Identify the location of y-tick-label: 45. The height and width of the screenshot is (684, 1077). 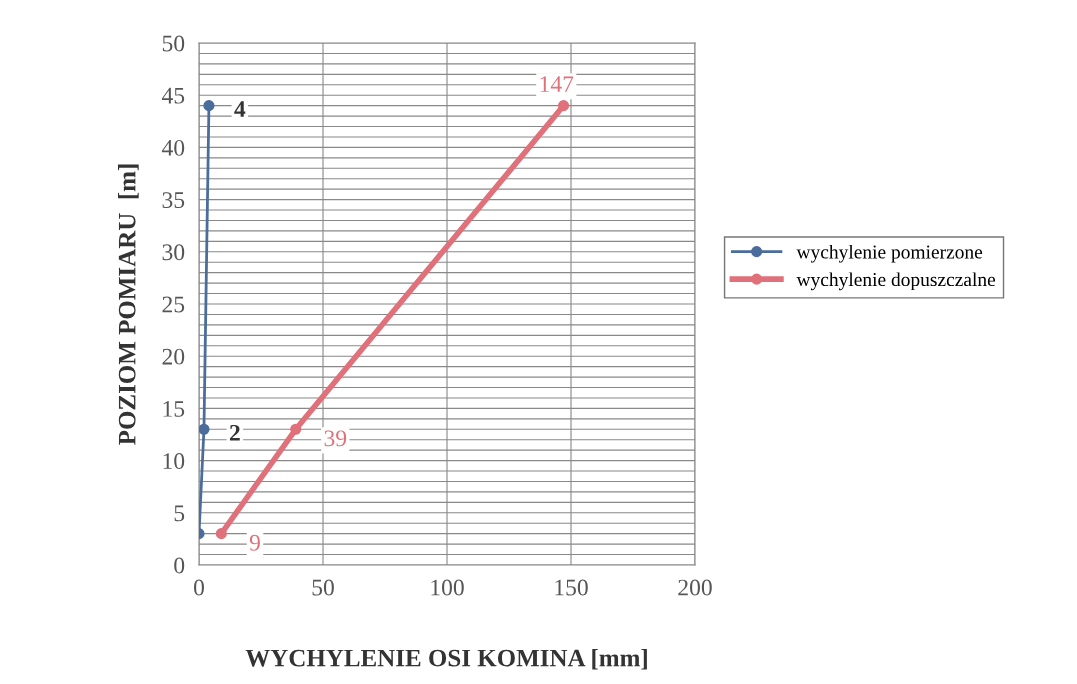
(173, 95).